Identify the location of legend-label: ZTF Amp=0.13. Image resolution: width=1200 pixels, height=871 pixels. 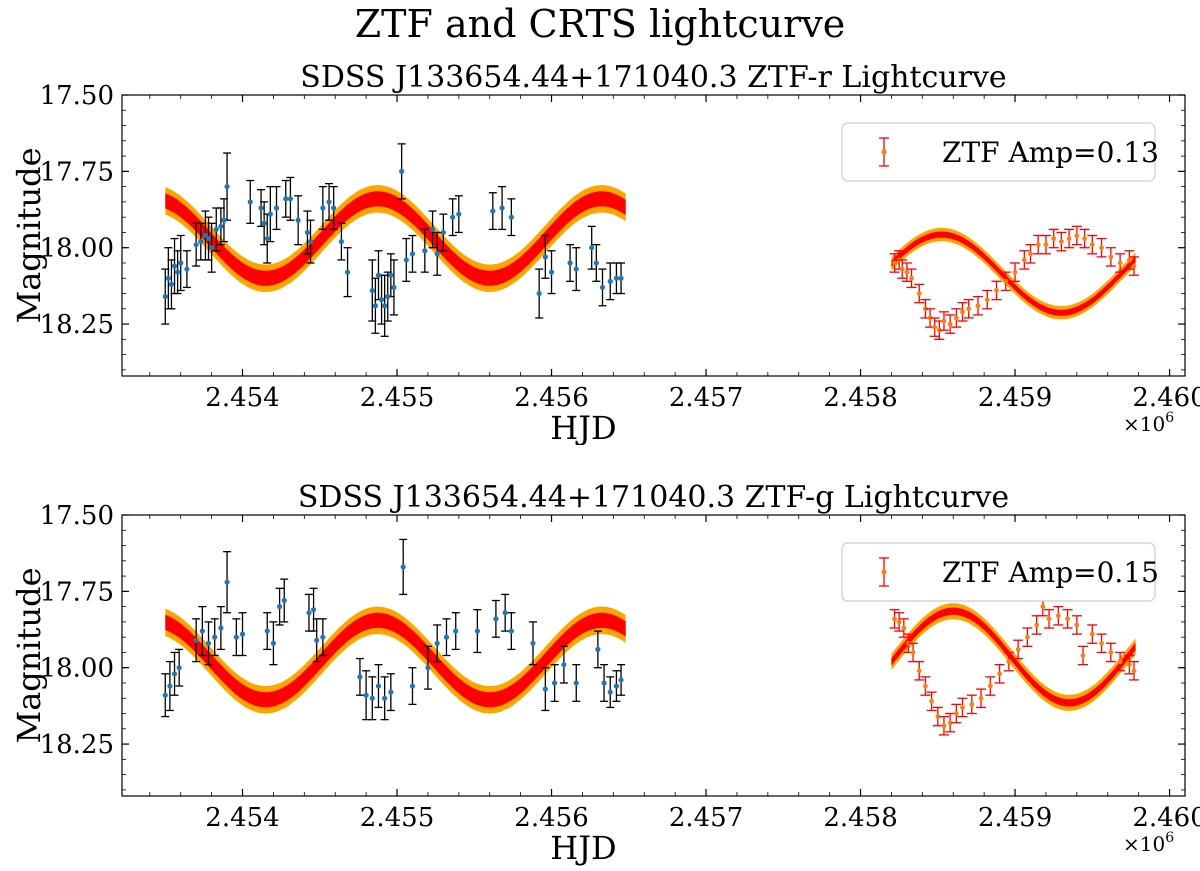
(1050, 152).